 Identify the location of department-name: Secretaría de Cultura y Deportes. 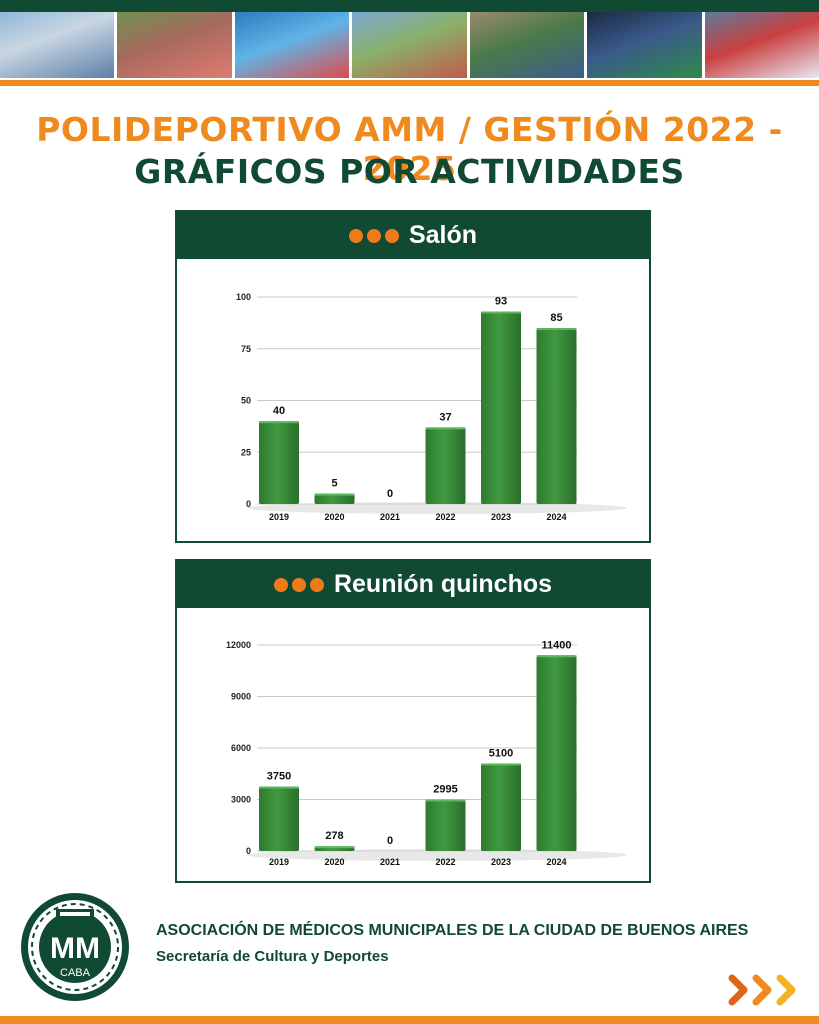
(272, 956).